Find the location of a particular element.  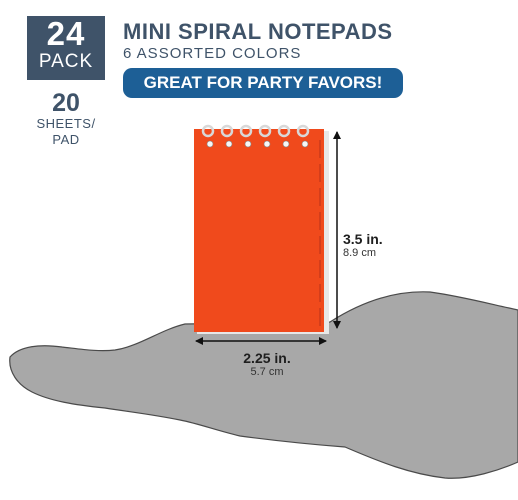

party-favors-banner: GREAT FOR PARTY FAVORS! is located at coordinates (263, 83).